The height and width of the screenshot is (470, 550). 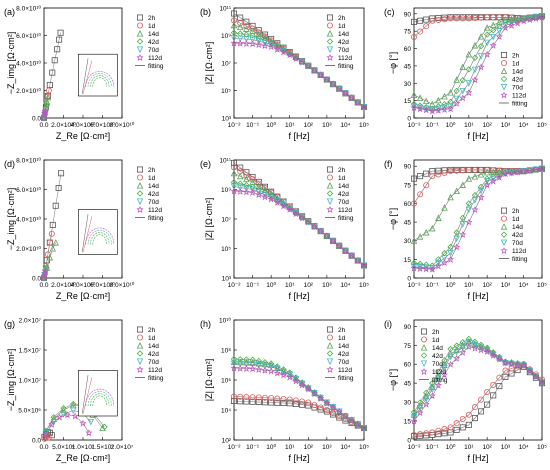 I want to click on y-tick-label: 30, so click(x=408, y=403).